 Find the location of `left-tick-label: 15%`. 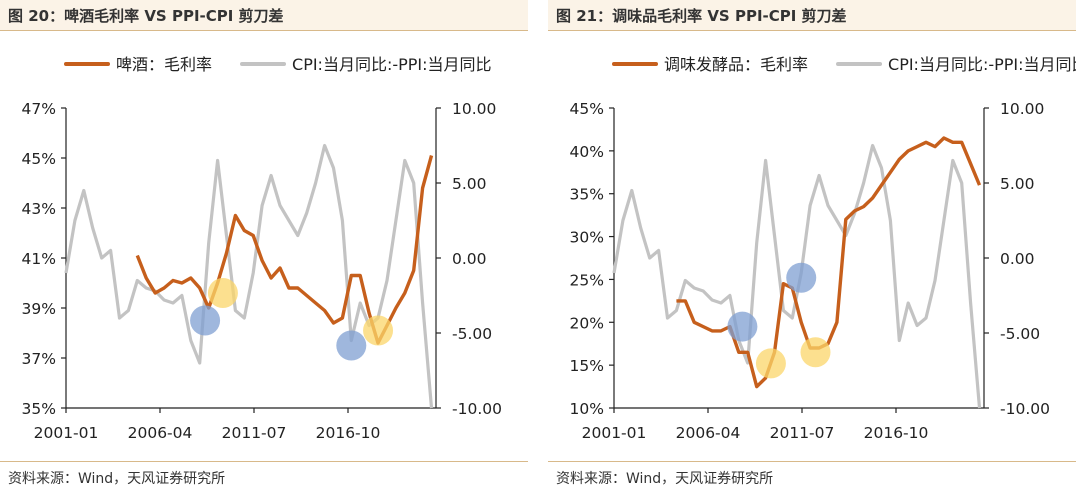

left-tick-label: 15% is located at coordinates (587, 366).